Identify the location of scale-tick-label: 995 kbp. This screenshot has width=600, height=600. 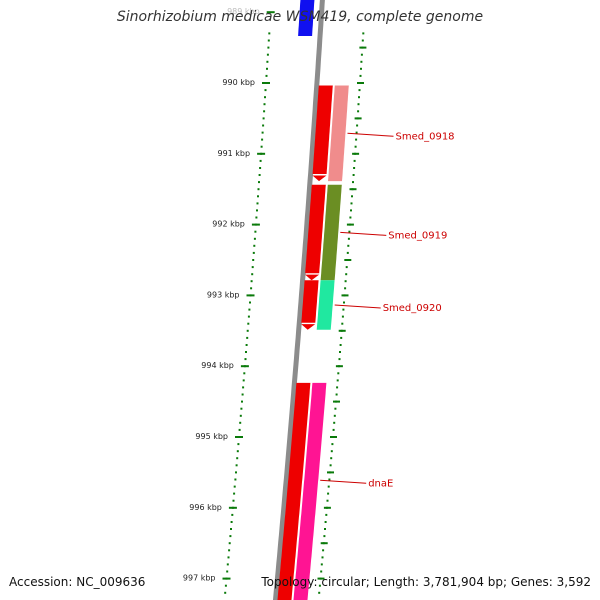
(211, 436).